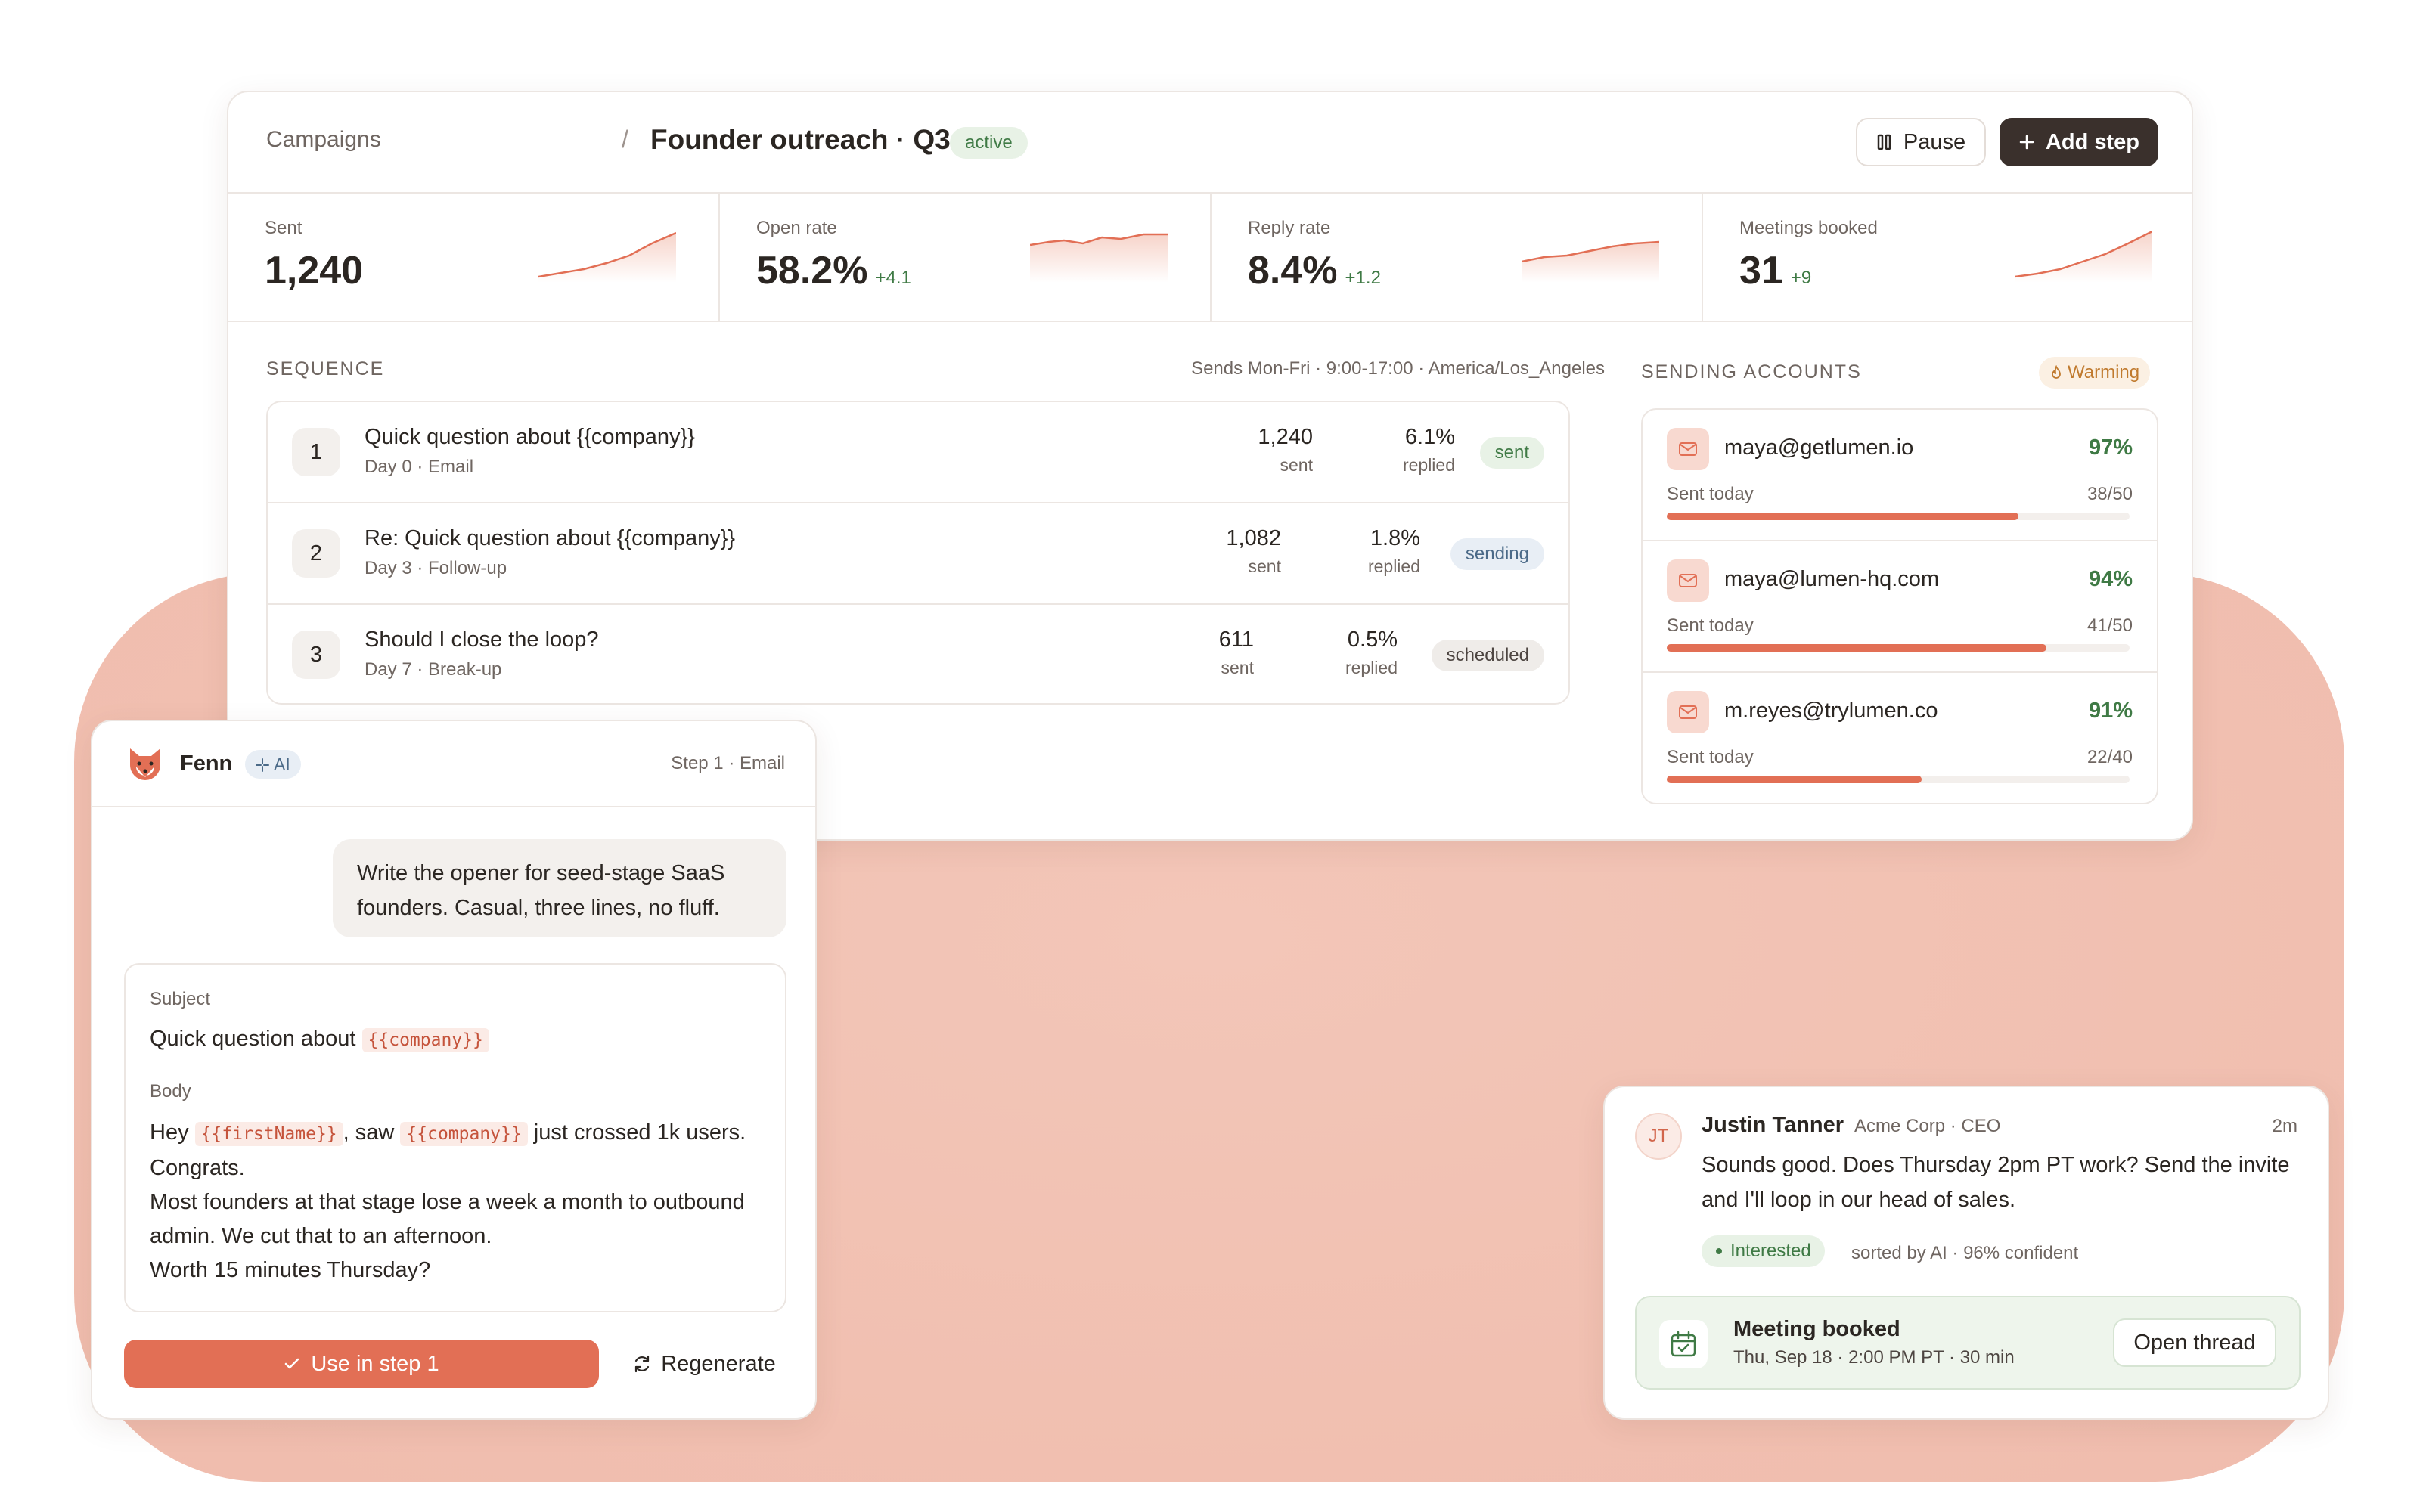 The image size is (2420, 1512). I want to click on step-number: 3, so click(316, 655).